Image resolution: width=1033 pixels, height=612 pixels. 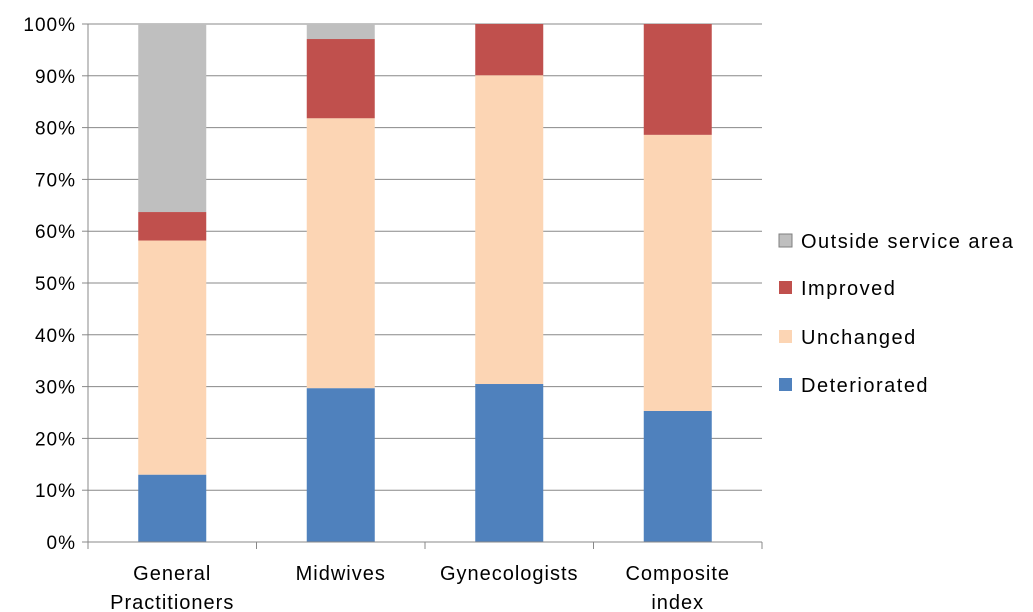 What do you see at coordinates (865, 386) in the screenshot?
I see `legend-label-deteriorated: Deteriorated` at bounding box center [865, 386].